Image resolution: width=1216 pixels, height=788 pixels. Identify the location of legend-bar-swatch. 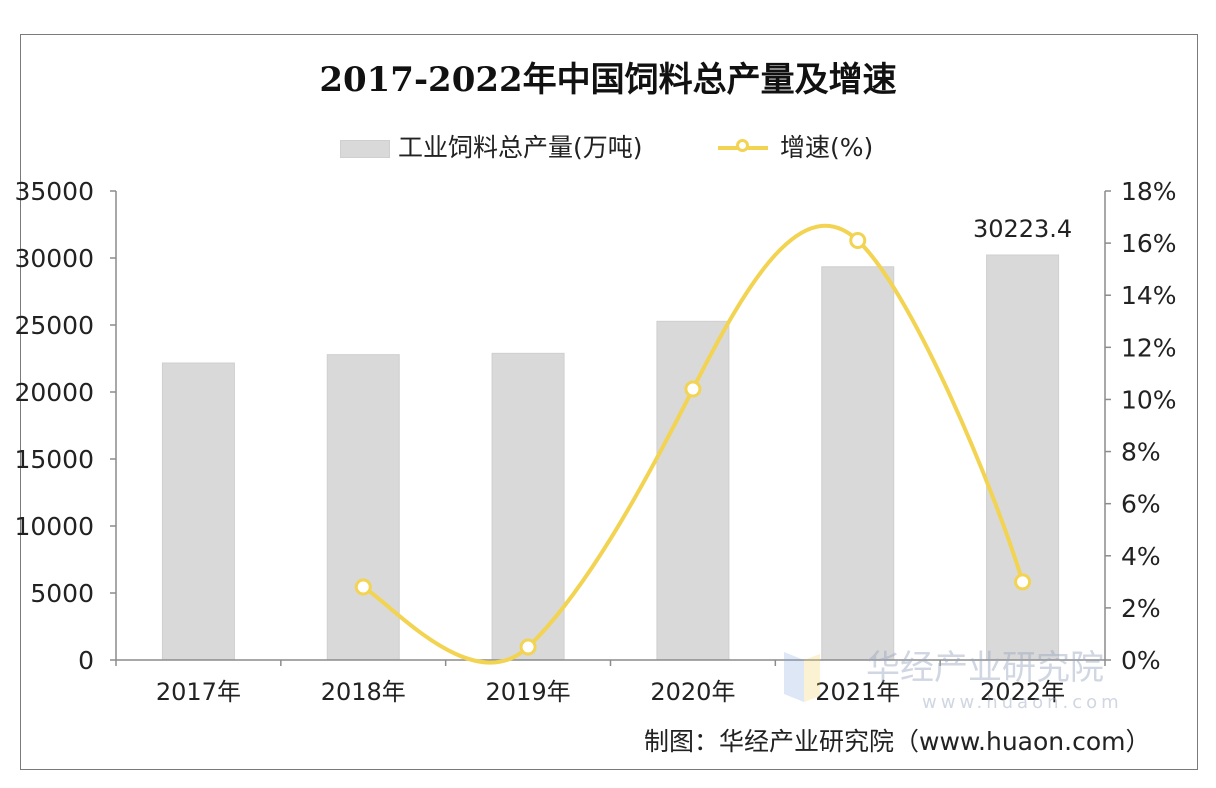
(365, 149).